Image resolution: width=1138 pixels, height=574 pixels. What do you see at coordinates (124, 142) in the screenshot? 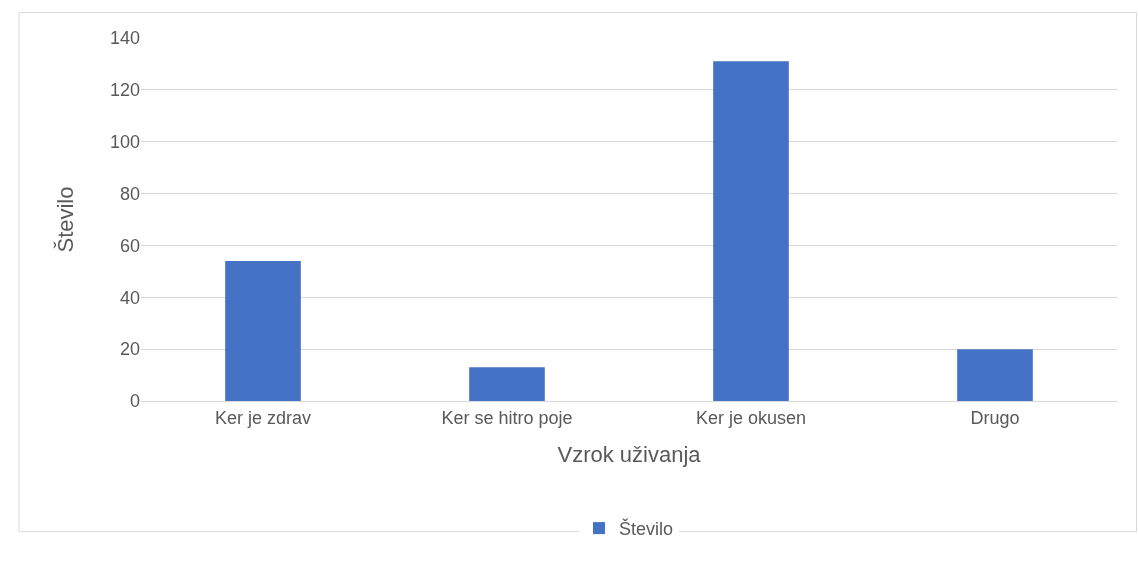
I see `y-tick-label: 100` at bounding box center [124, 142].